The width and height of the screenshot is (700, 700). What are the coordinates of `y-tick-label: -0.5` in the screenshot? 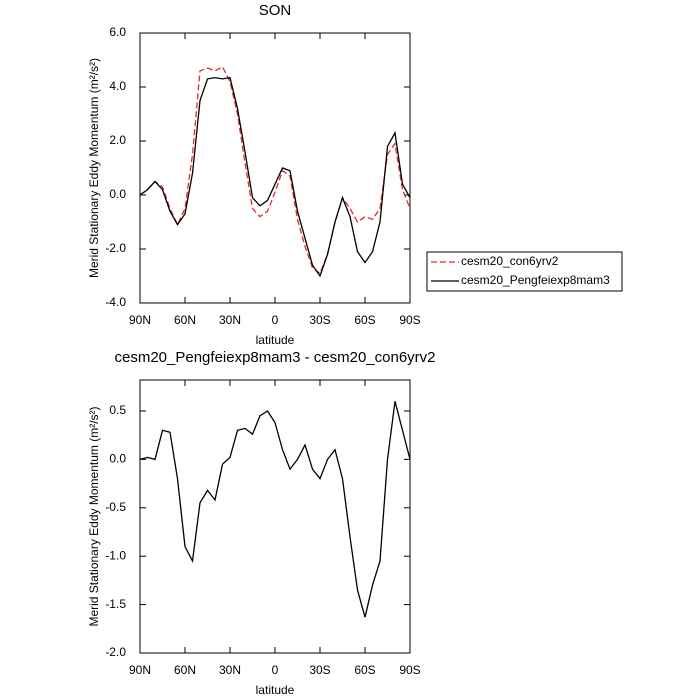 It's located at (115, 507).